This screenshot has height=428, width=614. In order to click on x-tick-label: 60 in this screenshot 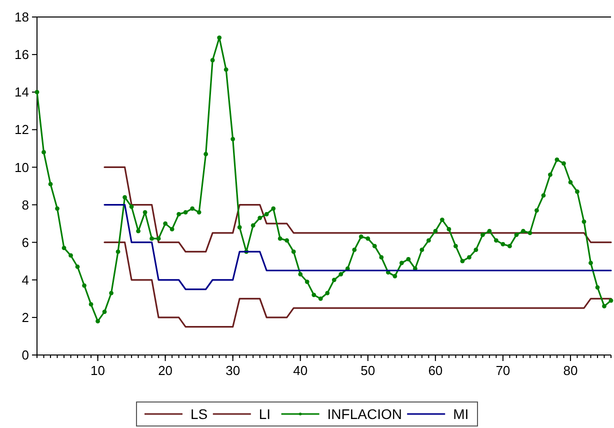, I will do `click(435, 370)`.